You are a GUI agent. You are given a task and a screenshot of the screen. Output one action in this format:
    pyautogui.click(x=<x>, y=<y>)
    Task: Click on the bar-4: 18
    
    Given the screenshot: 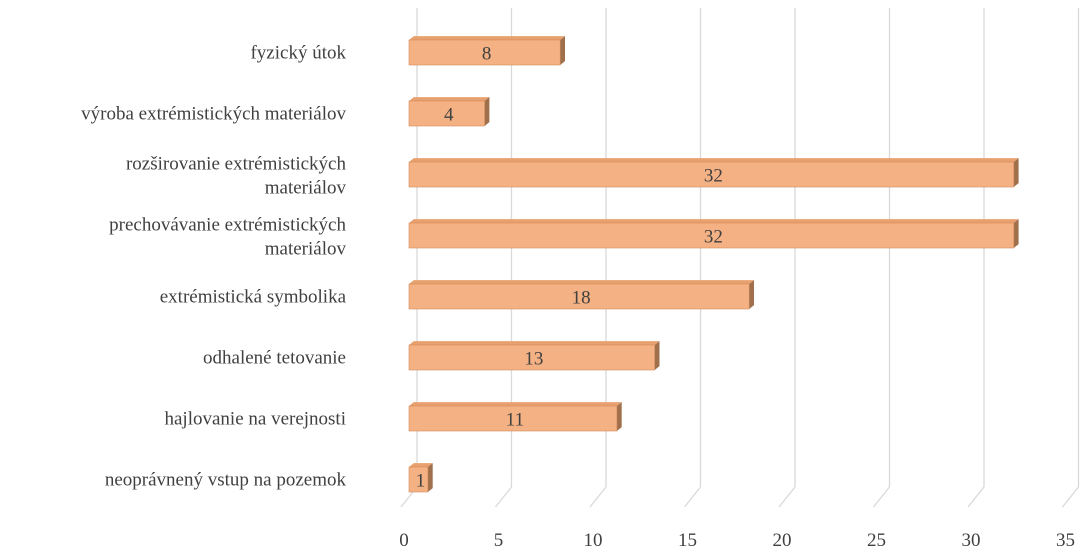 What is the action you would take?
    pyautogui.click(x=581, y=295)
    